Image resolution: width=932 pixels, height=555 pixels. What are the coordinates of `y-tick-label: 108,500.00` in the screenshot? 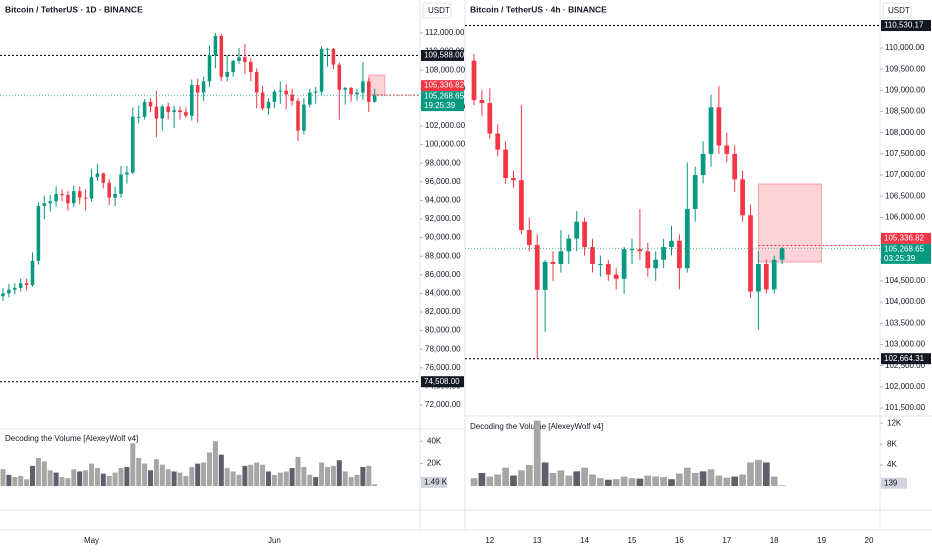 It's located at (905, 111).